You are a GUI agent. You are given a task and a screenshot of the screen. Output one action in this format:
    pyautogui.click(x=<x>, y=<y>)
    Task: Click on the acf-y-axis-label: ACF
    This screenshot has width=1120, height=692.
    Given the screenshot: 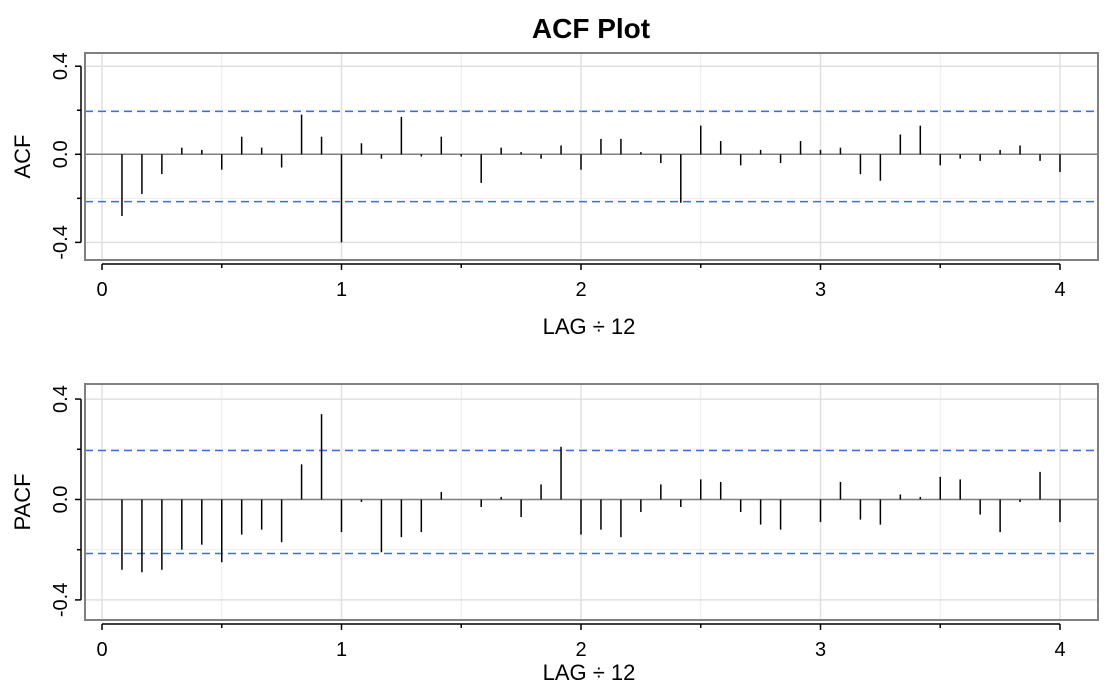 What is the action you would take?
    pyautogui.click(x=22, y=157)
    